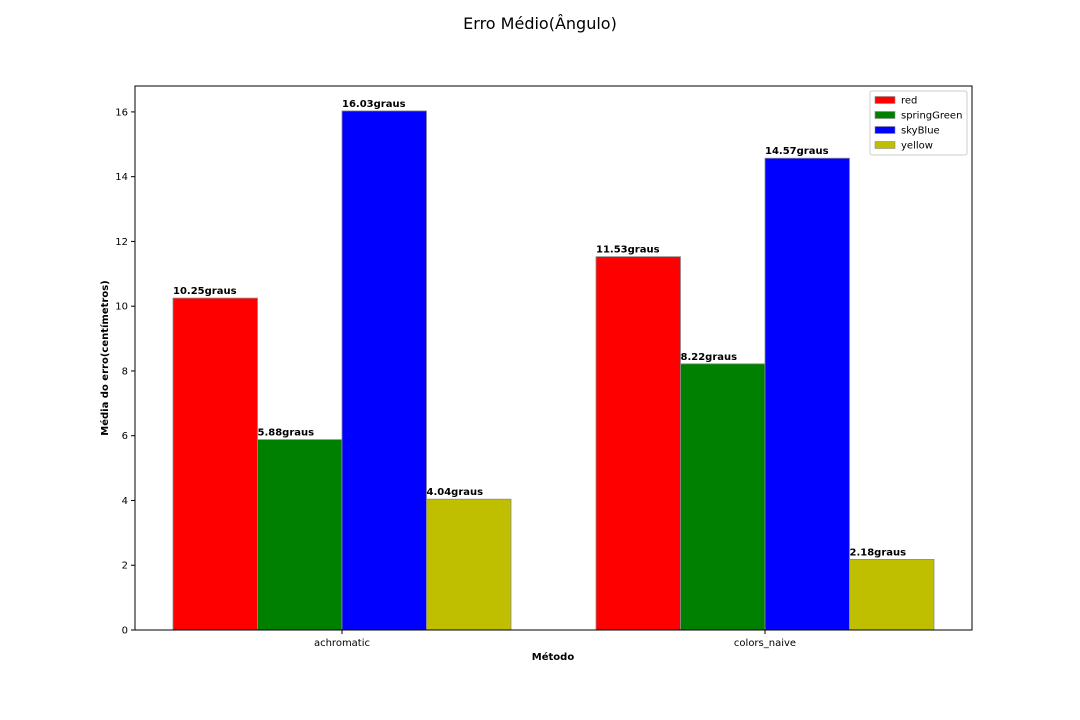 The image size is (1080, 720). I want to click on bar-red-colors_naive, so click(638, 443).